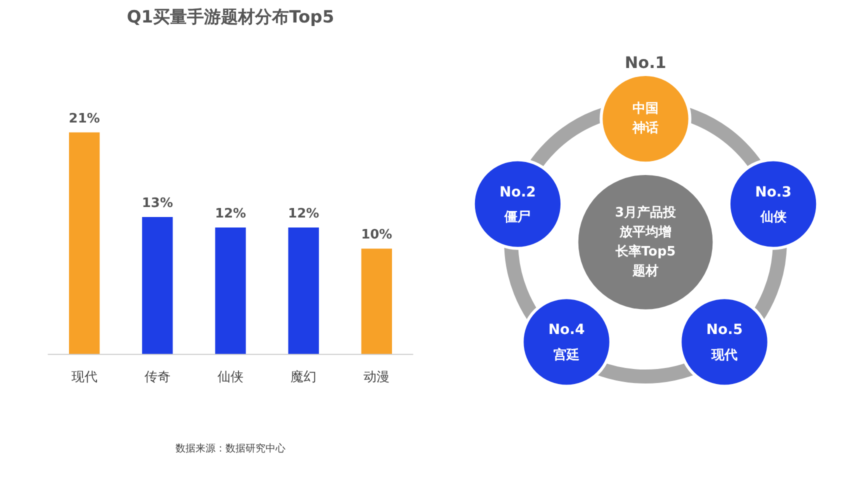  Describe the element at coordinates (724, 356) in the screenshot. I see `category-label: 现代` at that location.